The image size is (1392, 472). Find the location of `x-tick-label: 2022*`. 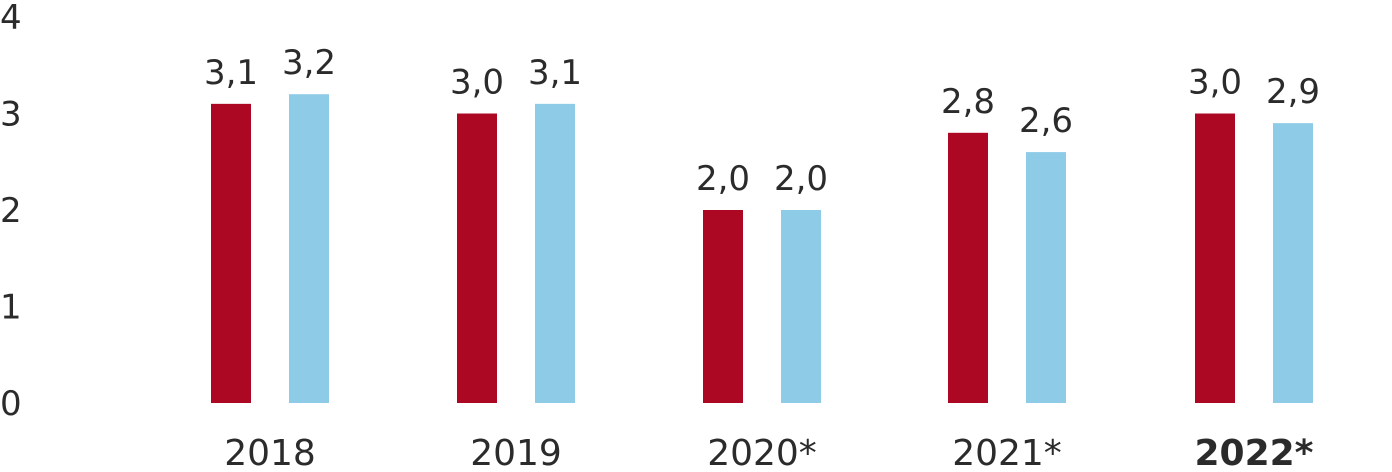

x-tick-label: 2022* is located at coordinates (1253, 452).